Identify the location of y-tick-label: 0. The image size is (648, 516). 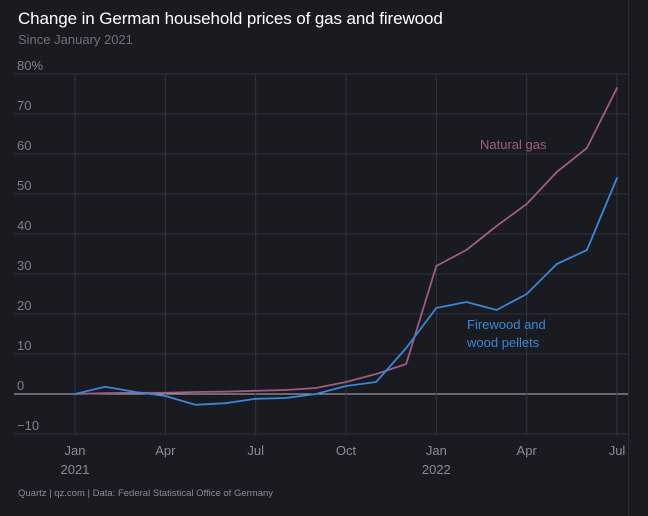
(20, 385).